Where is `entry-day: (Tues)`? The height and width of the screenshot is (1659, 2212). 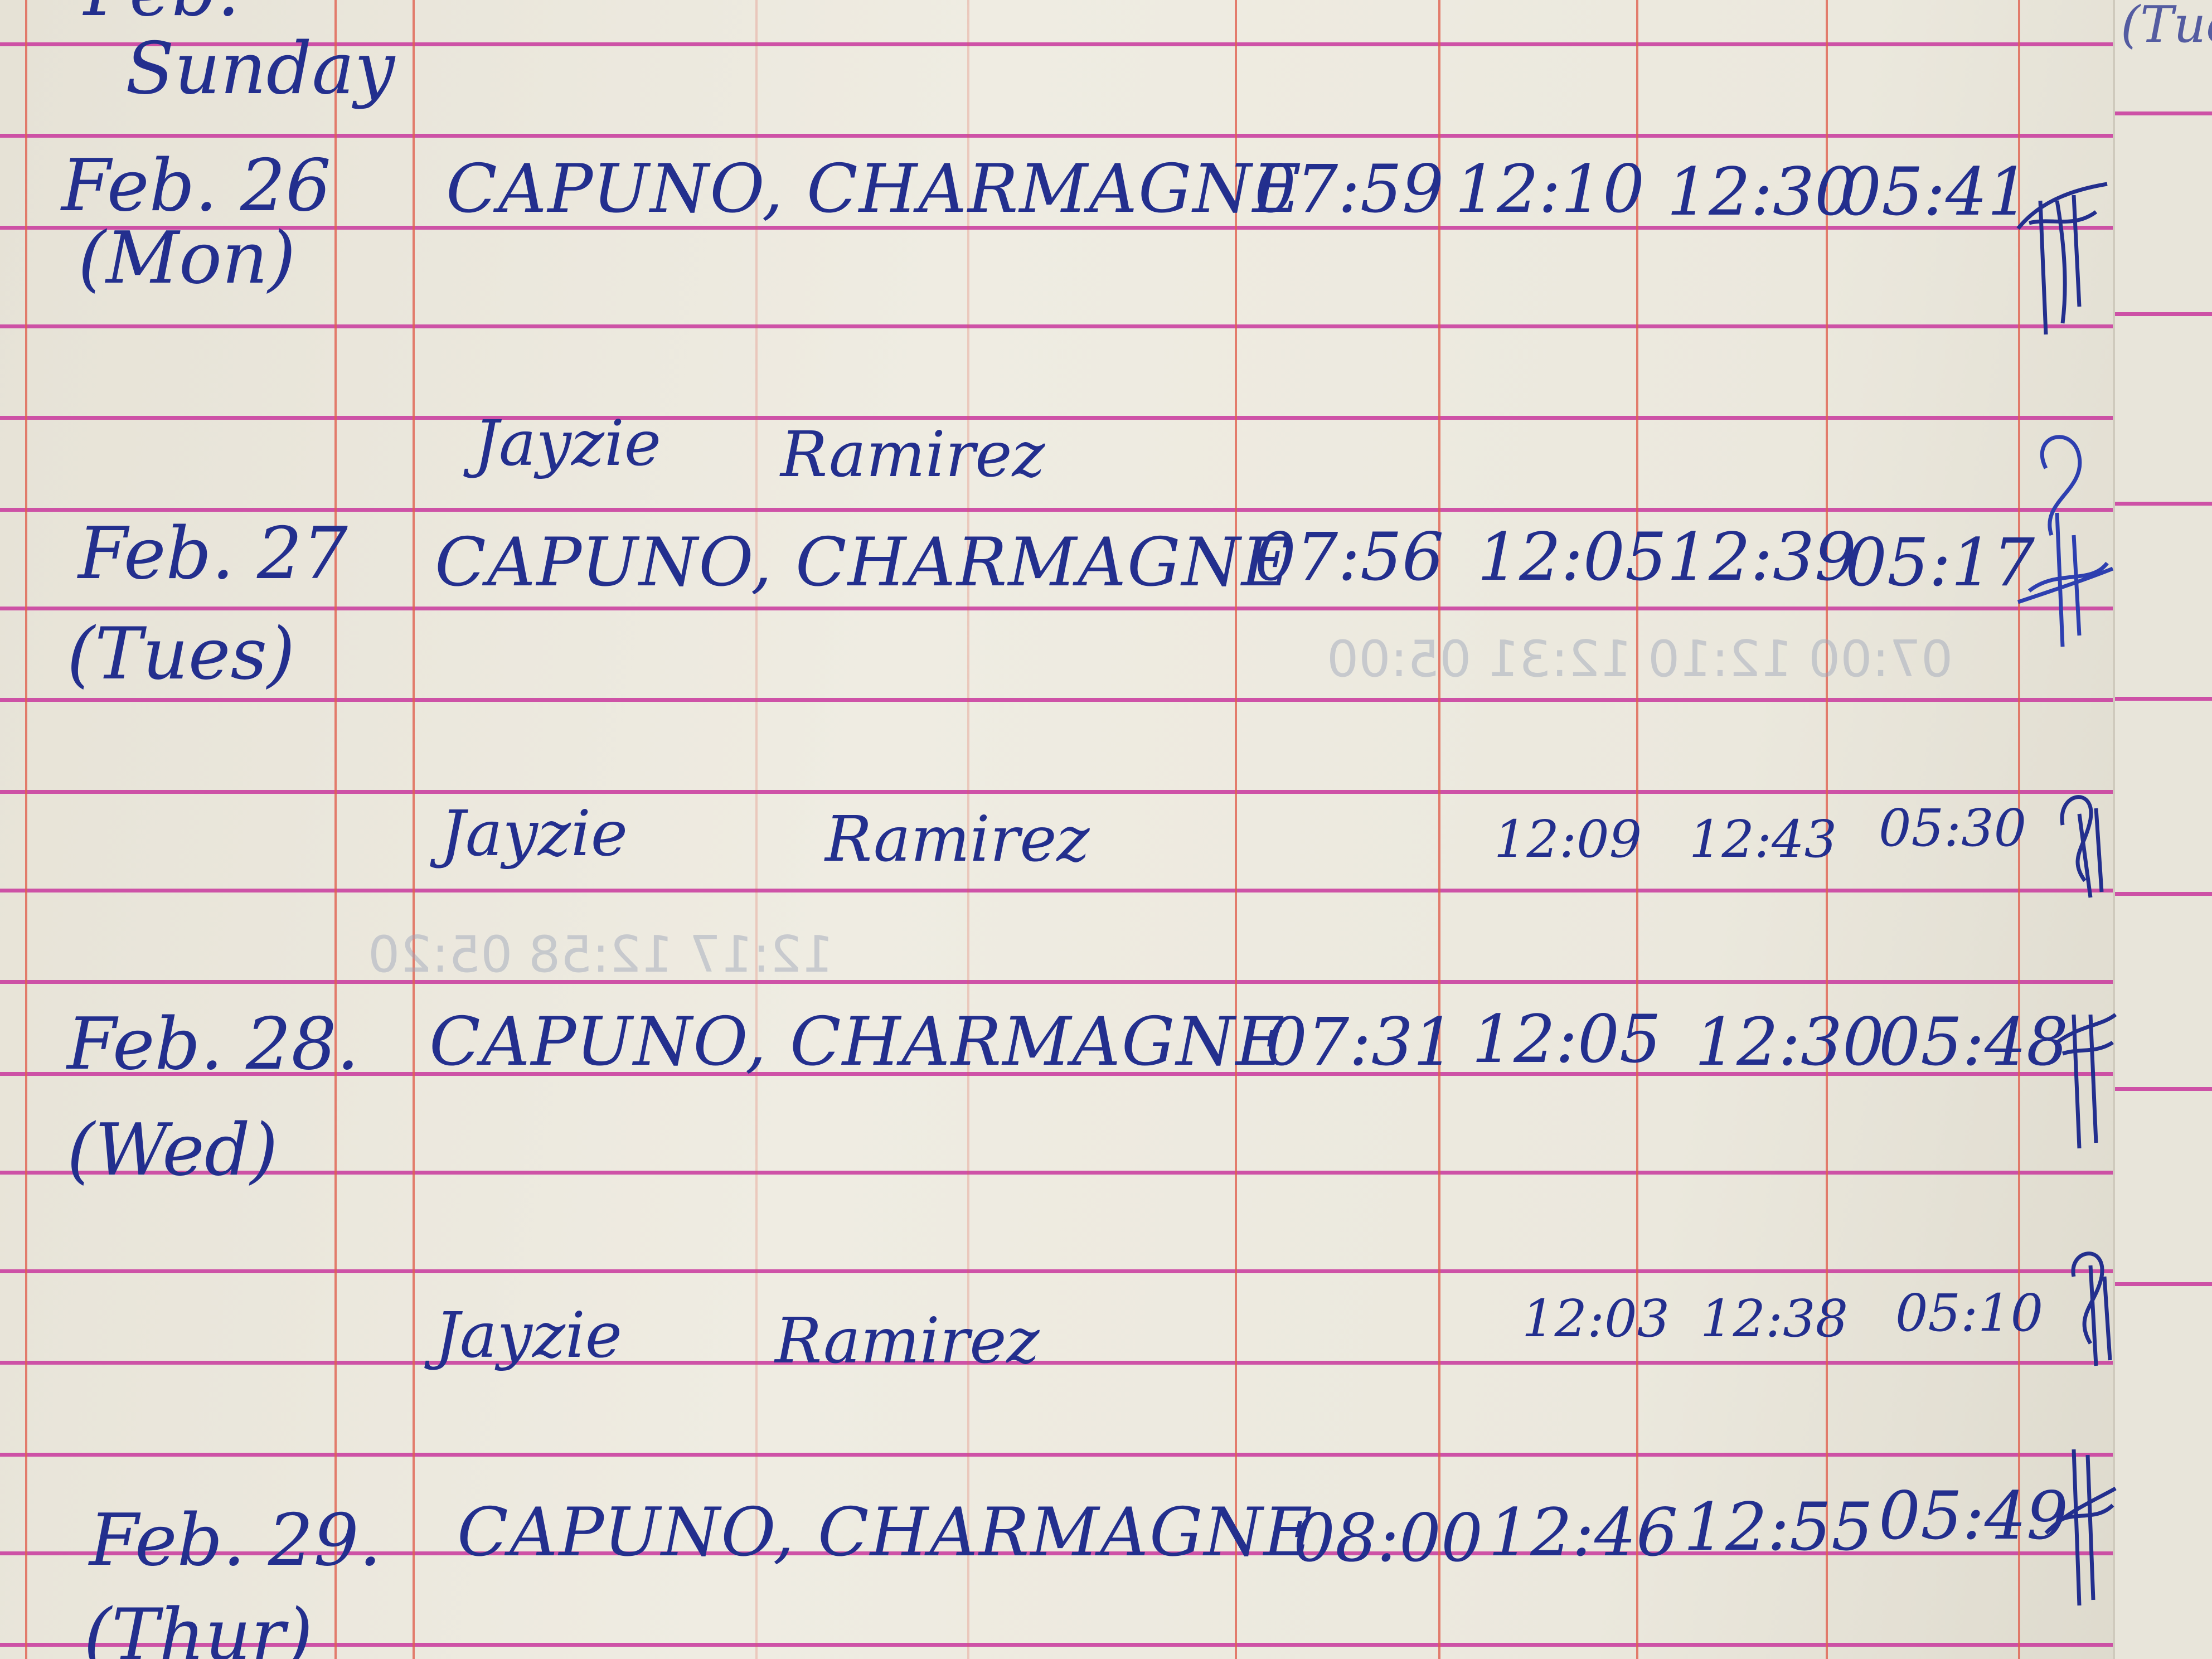
entry-day: (Tues) is located at coordinates (181, 654).